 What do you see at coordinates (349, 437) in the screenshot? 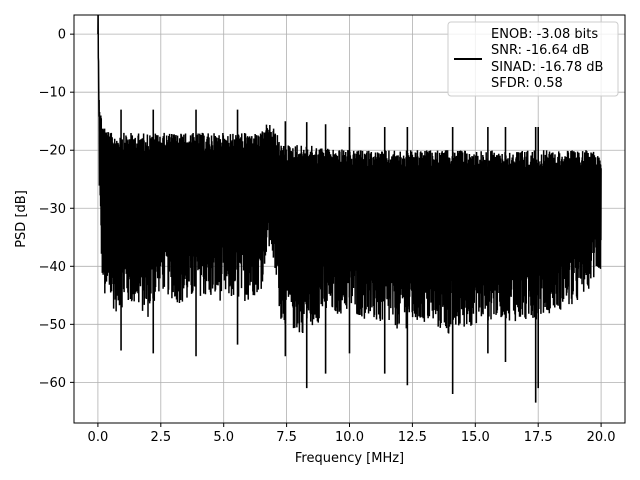
I see `x-tick-label: 10.0` at bounding box center [349, 437].